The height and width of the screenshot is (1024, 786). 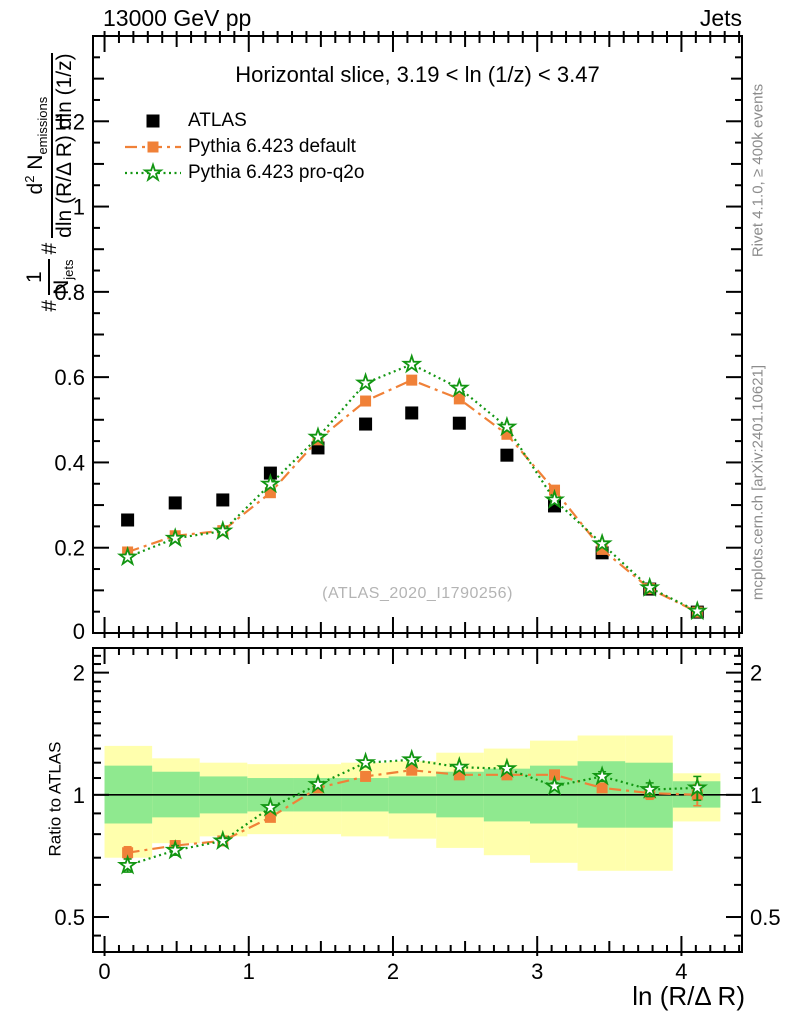 I want to click on njets-fraction: 1 Njets, so click(x=50, y=277).